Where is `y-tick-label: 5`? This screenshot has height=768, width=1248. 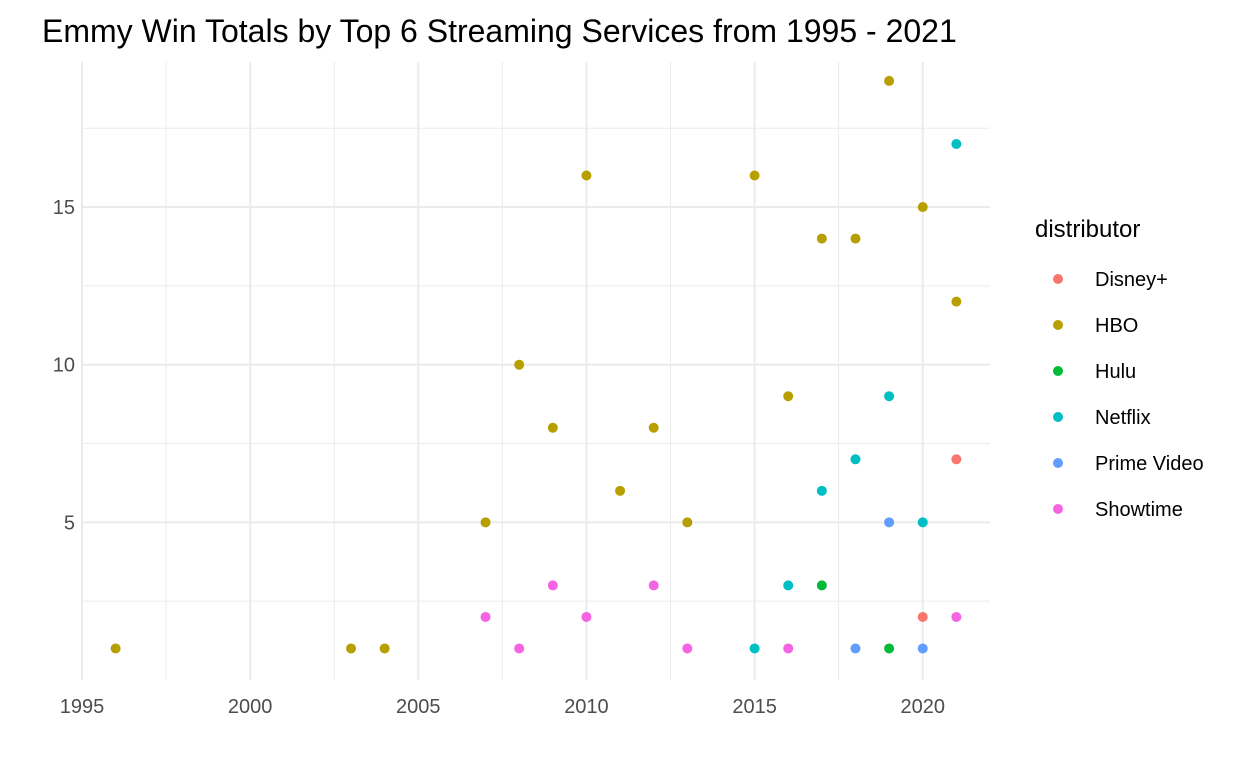 y-tick-label: 5 is located at coordinates (69, 523).